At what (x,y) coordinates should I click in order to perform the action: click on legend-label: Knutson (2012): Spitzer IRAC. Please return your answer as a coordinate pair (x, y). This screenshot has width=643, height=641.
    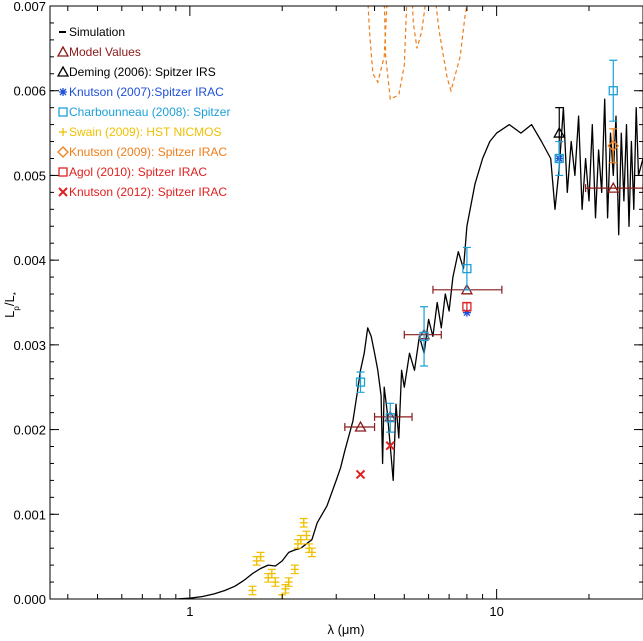
    Looking at the image, I should click on (148, 192).